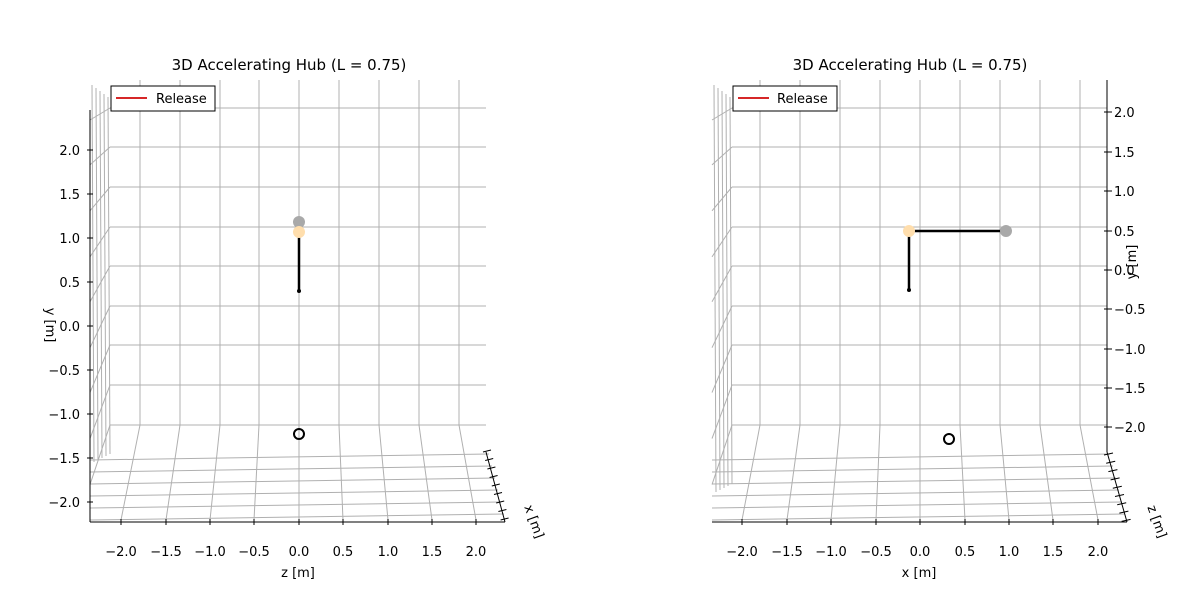 The width and height of the screenshot is (1200, 600). I want to click on right-y-tick-label-0: 2.0, so click(1124, 113).